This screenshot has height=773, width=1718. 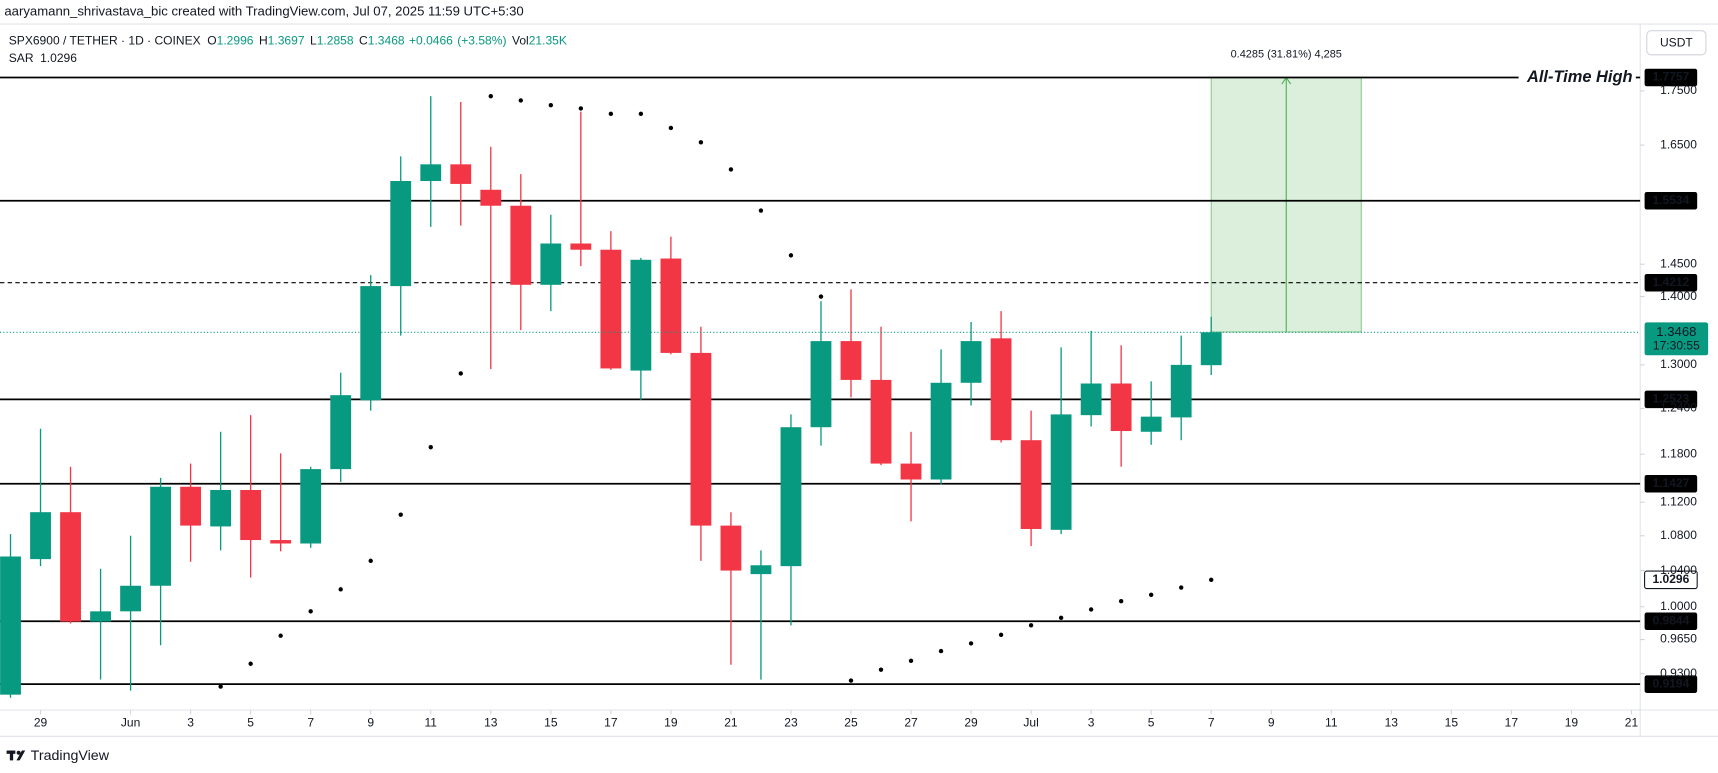 What do you see at coordinates (548, 41) in the screenshot?
I see `volume-value: 21.35K` at bounding box center [548, 41].